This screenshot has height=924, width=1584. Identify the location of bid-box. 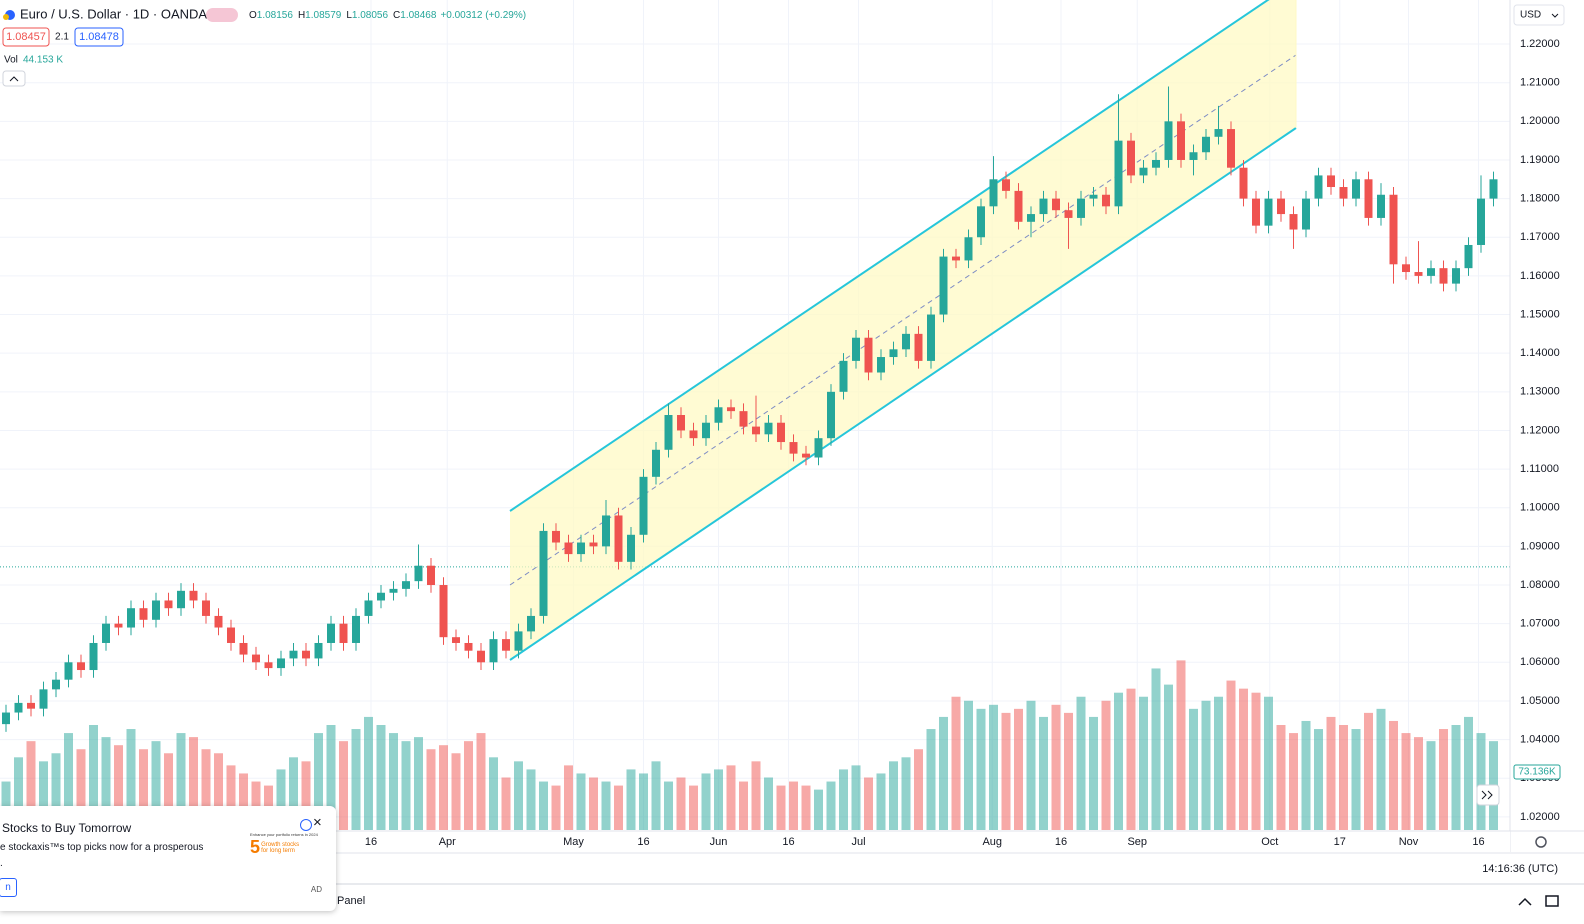
(26, 37).